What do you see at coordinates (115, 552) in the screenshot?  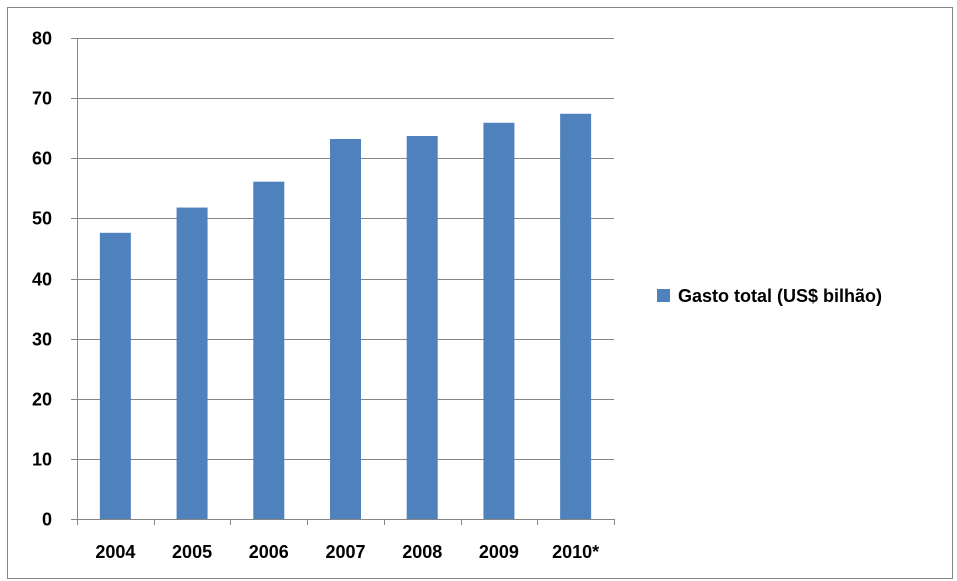 I see `x-tick-label: 2004` at bounding box center [115, 552].